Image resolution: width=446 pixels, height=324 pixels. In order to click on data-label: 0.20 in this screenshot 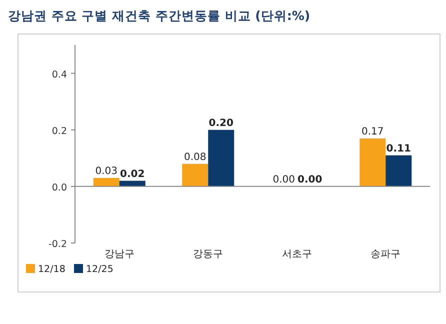, I will do `click(221, 123)`.